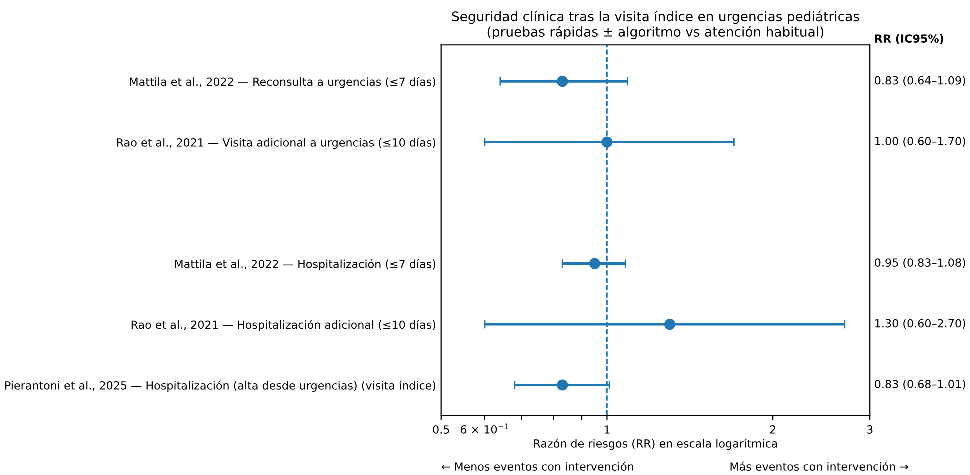  What do you see at coordinates (656, 444) in the screenshot?
I see `x-axis-title: Razón de riesgos (RR) en escala logarítmica` at bounding box center [656, 444].